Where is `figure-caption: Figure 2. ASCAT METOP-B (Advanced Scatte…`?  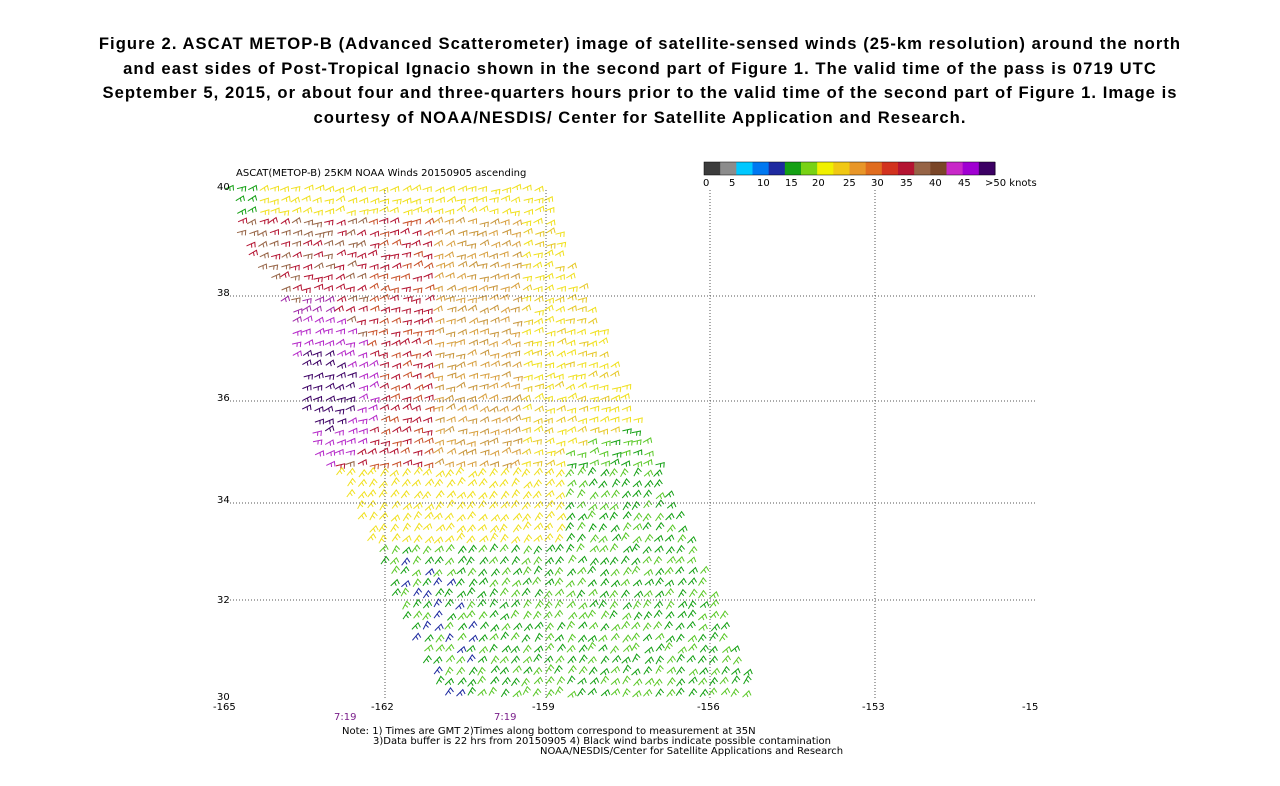 figure-caption: Figure 2. ASCAT METOP-B (Advanced Scatte… is located at coordinates (640, 80).